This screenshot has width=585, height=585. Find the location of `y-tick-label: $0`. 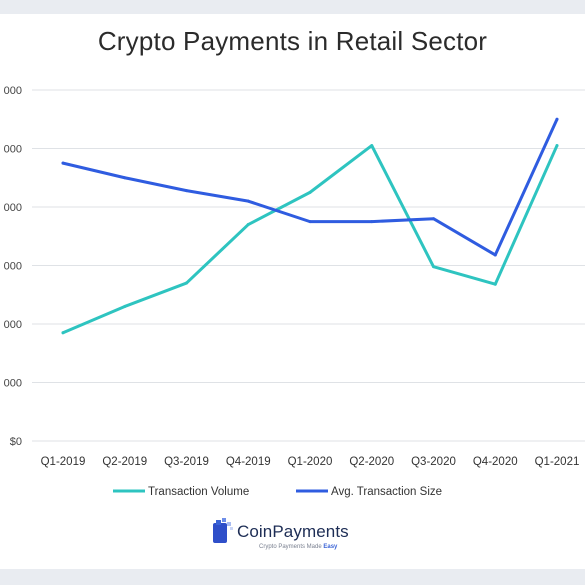

y-tick-label: $0 is located at coordinates (16, 442).